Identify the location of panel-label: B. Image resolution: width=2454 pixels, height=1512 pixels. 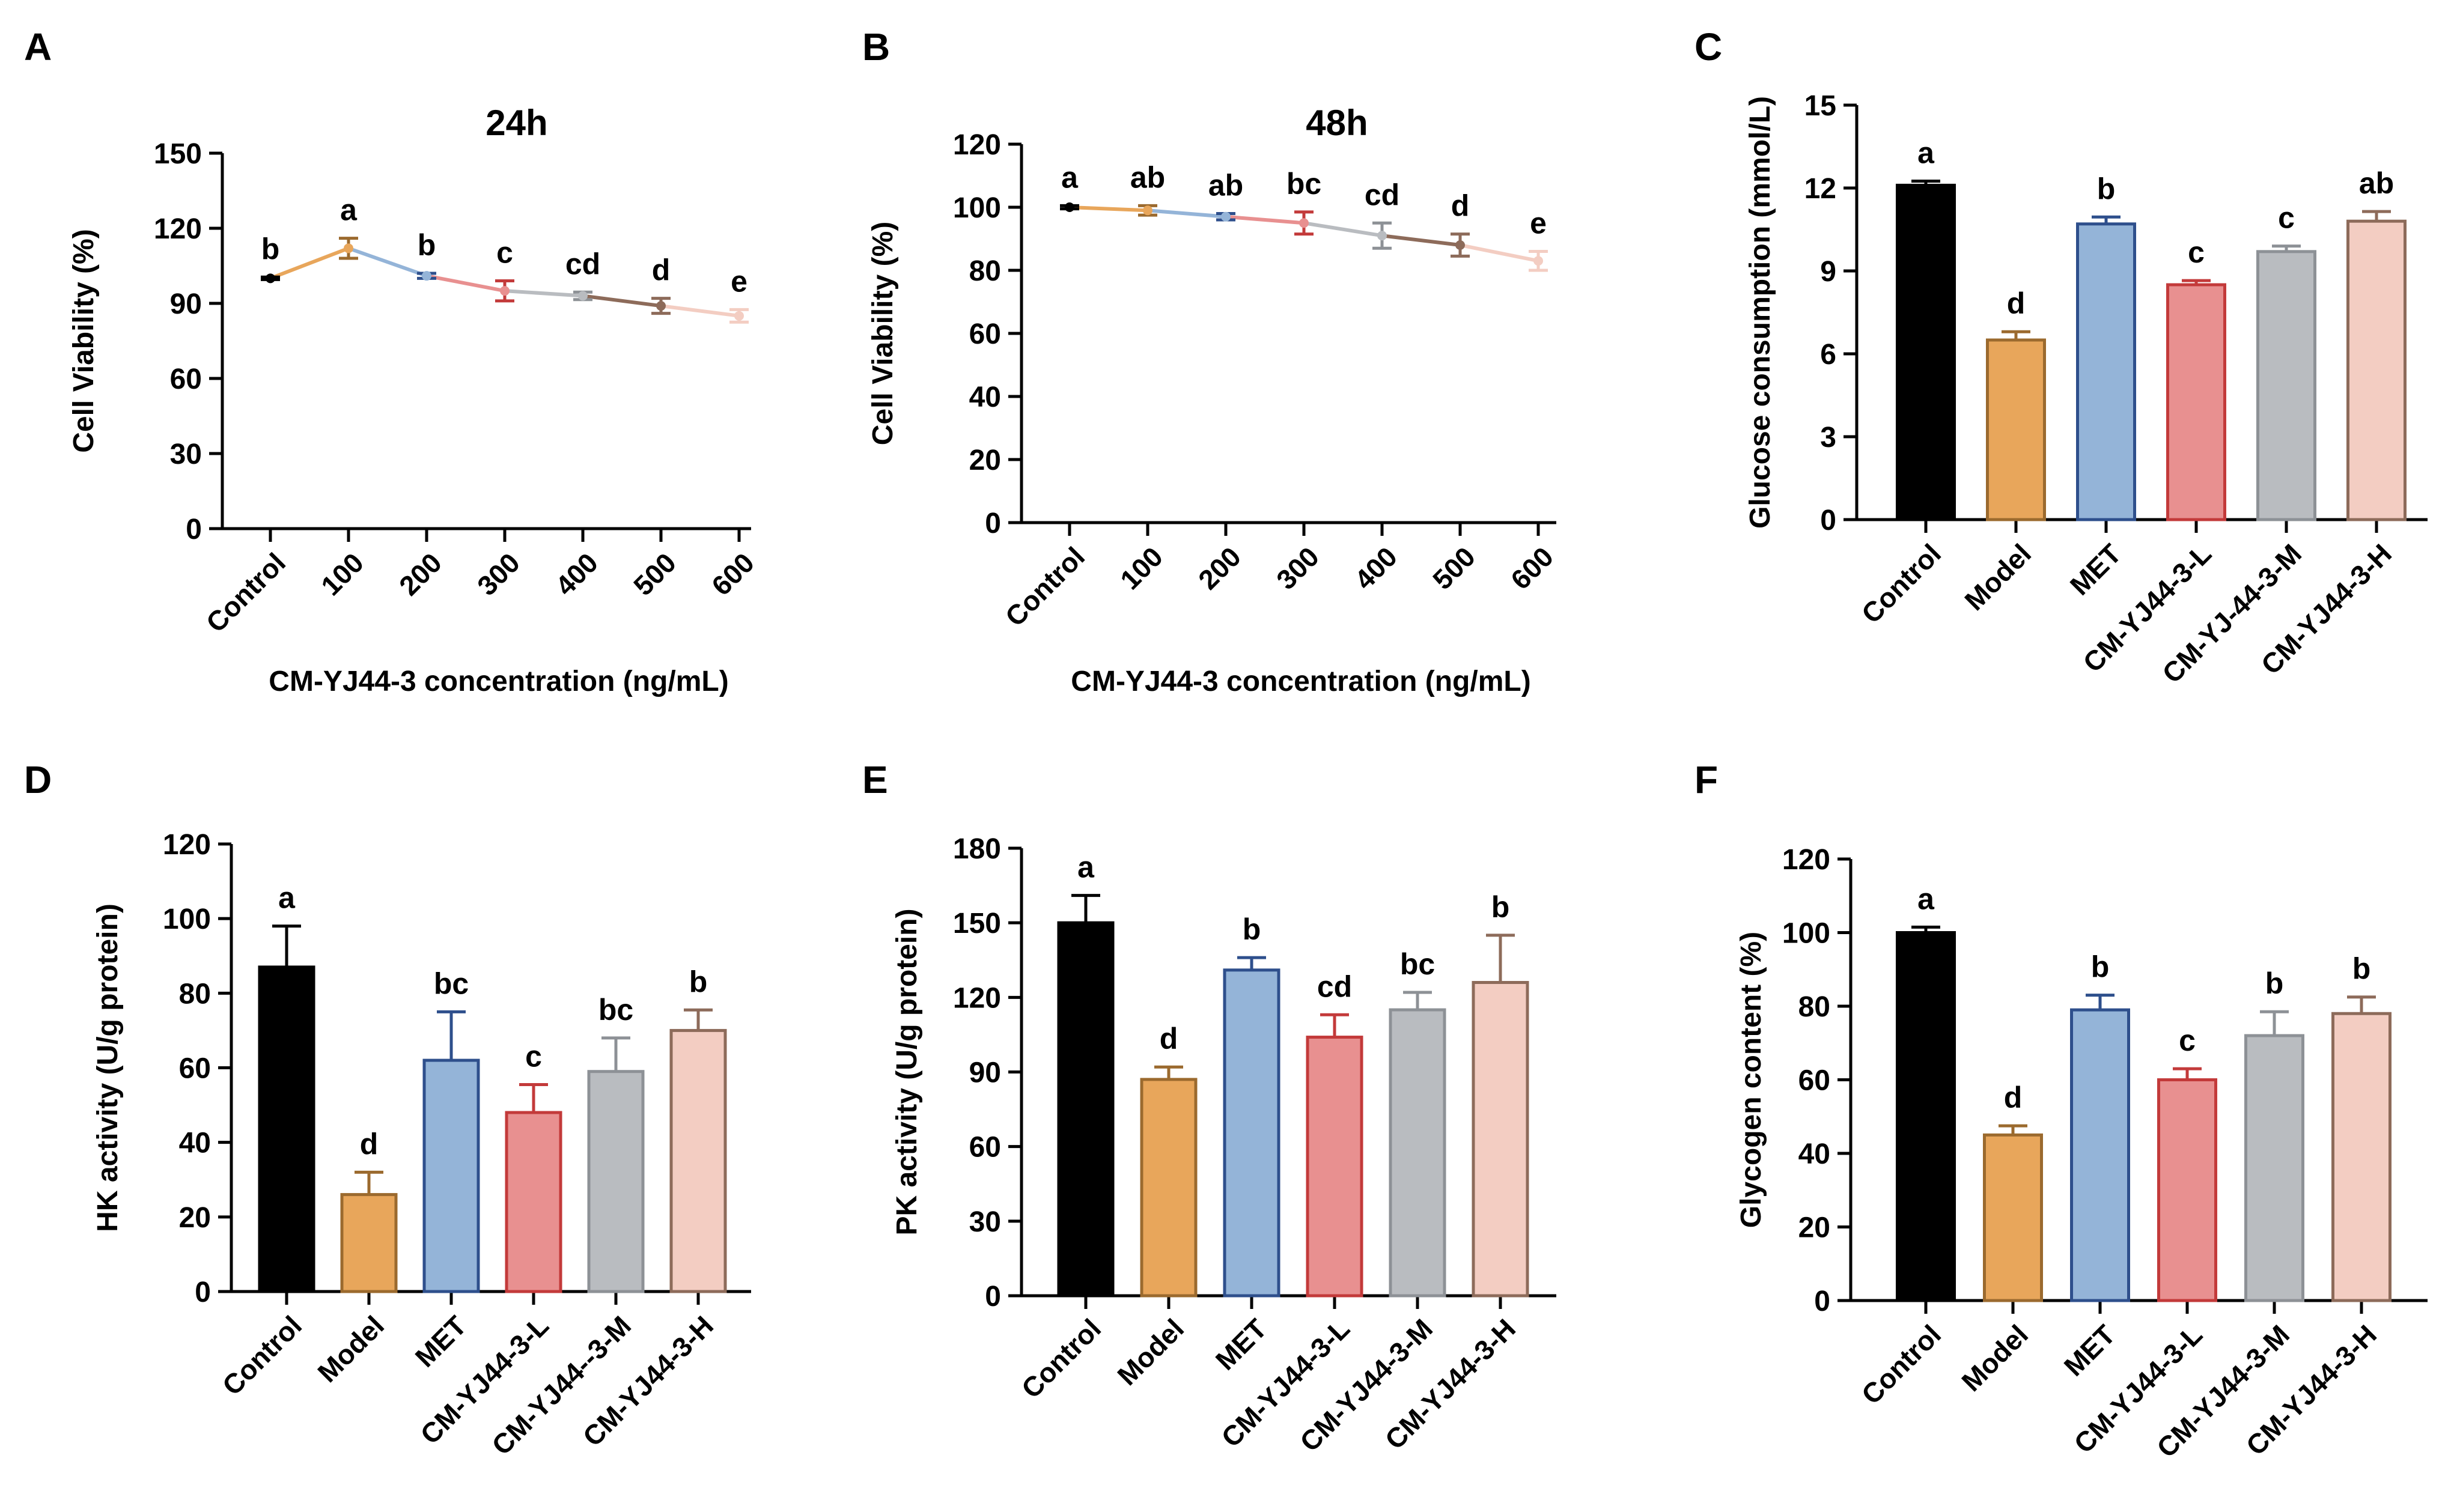
(876, 46).